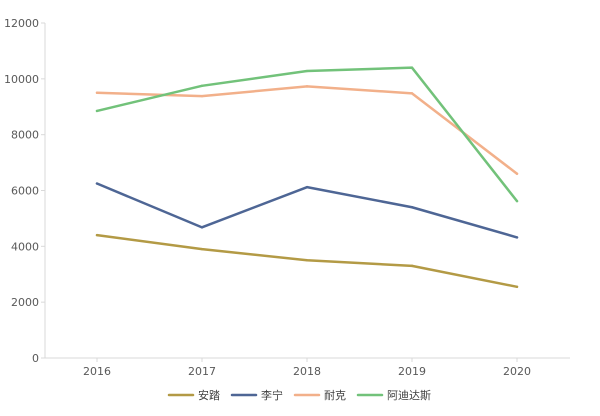 The image size is (600, 416). What do you see at coordinates (35, 358) in the screenshot?
I see `y-tick-label: 0` at bounding box center [35, 358].